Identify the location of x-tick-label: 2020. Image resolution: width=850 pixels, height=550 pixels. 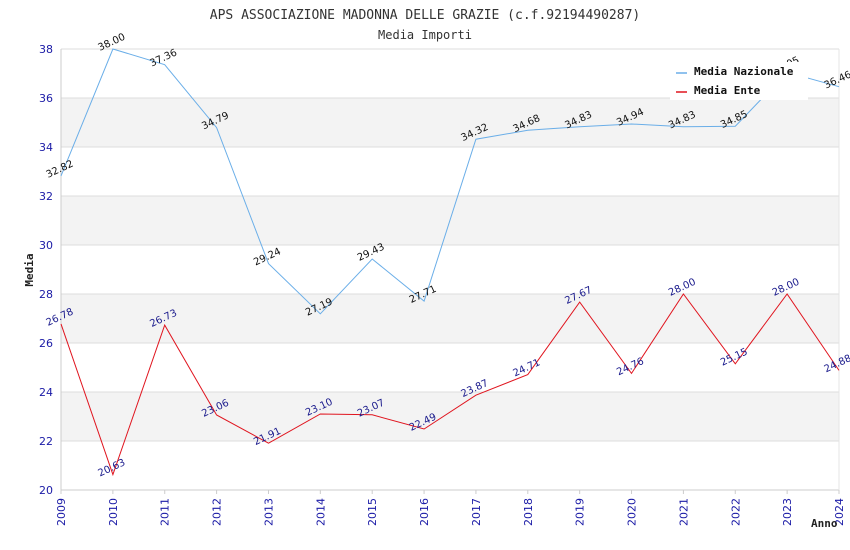
(632, 512).